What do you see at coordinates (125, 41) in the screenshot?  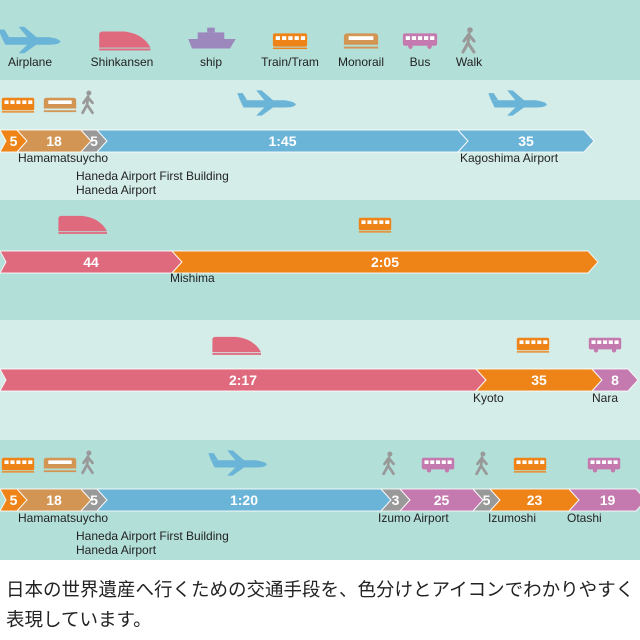 I see `shinkansen-icon` at bounding box center [125, 41].